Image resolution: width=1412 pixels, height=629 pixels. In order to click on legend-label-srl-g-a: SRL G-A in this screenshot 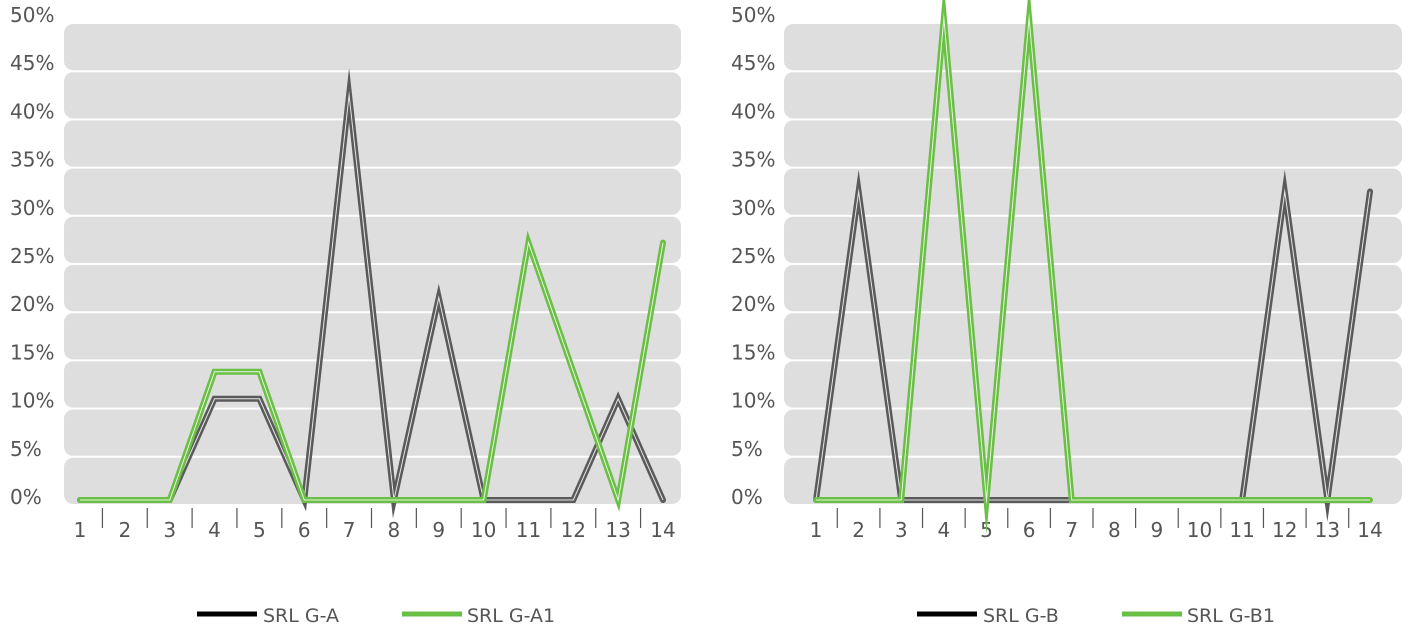, I will do `click(301, 616)`.